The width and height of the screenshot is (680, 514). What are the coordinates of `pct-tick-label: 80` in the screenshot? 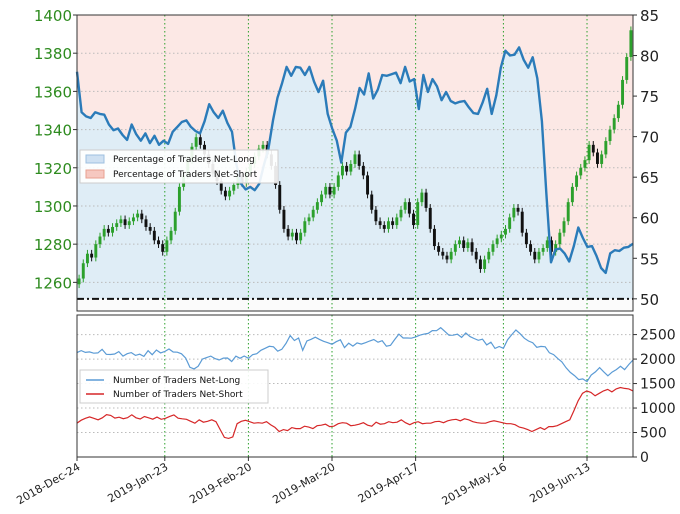 It's located at (649, 57).